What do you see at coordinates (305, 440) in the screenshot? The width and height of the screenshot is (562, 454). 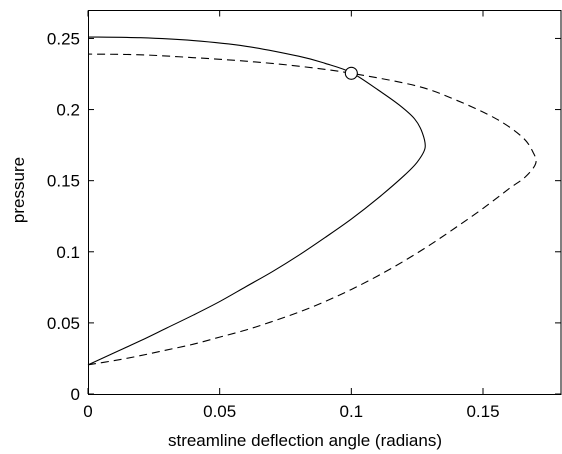 I see `x-axis-label: streamline deflection angle (radians)` at bounding box center [305, 440].